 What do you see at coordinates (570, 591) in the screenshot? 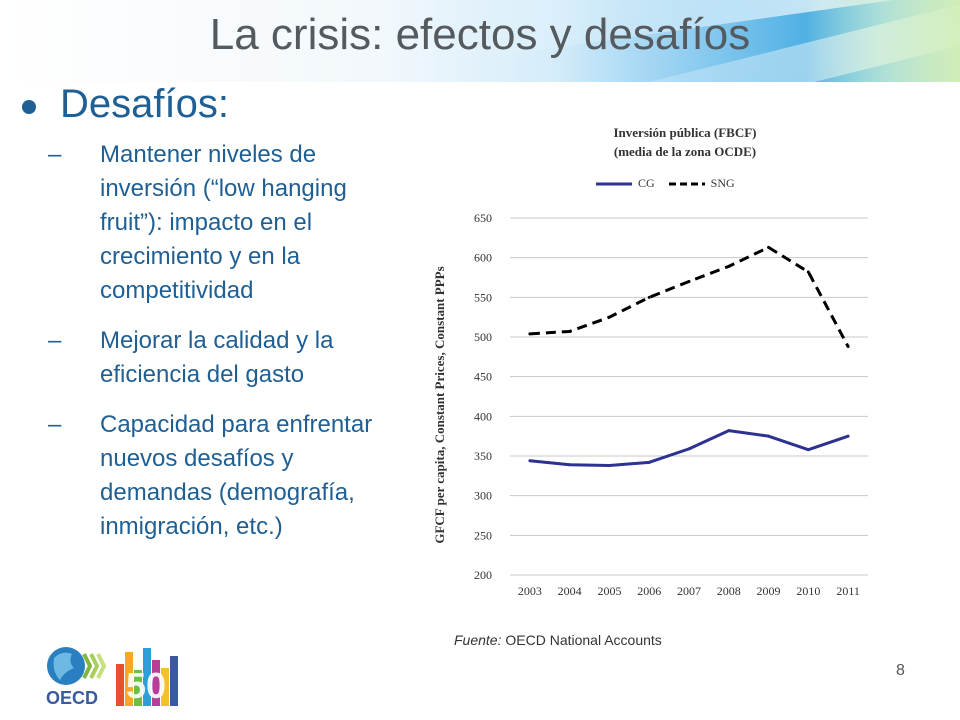
I see `x-tick-label: 2004` at bounding box center [570, 591].